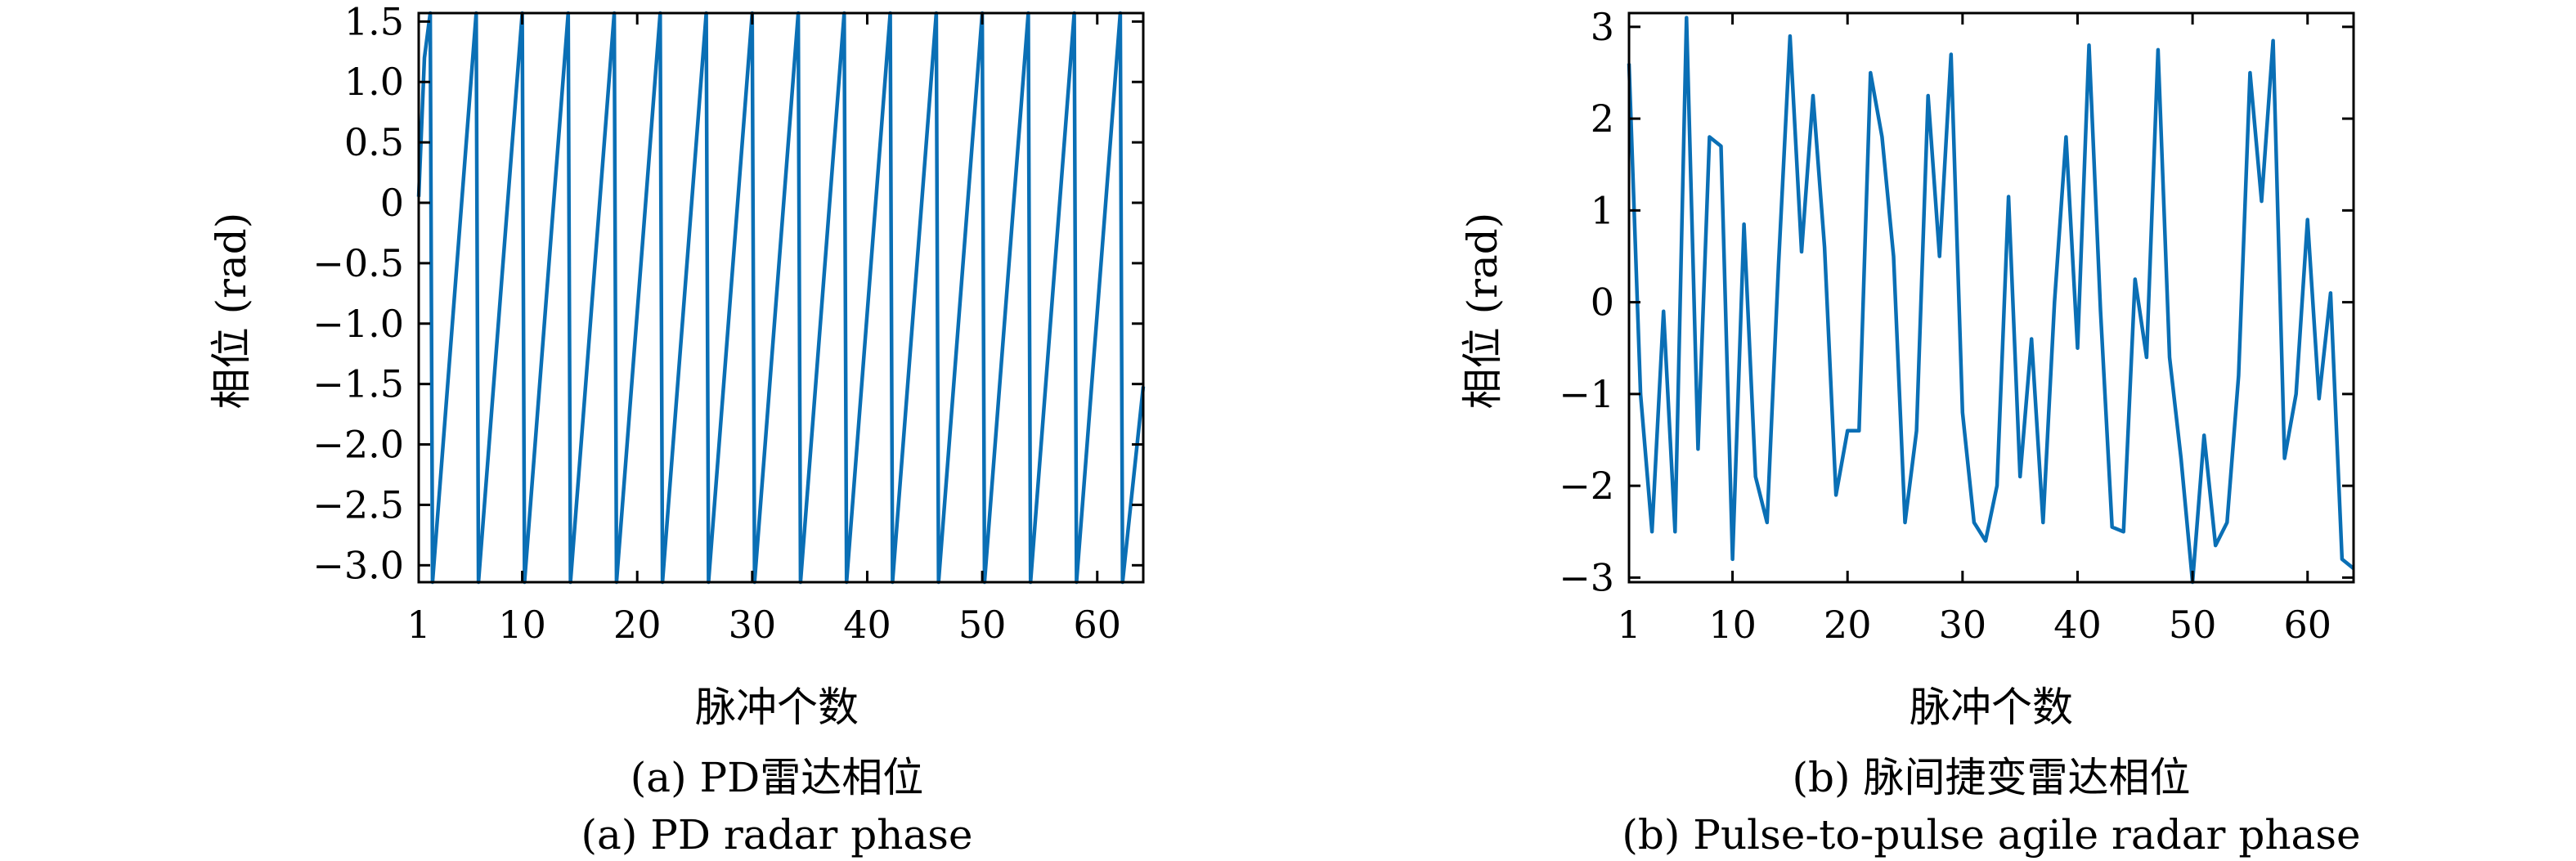 The image size is (2576, 861). What do you see at coordinates (358, 324) in the screenshot?
I see `y-tick-label: −1.0` at bounding box center [358, 324].